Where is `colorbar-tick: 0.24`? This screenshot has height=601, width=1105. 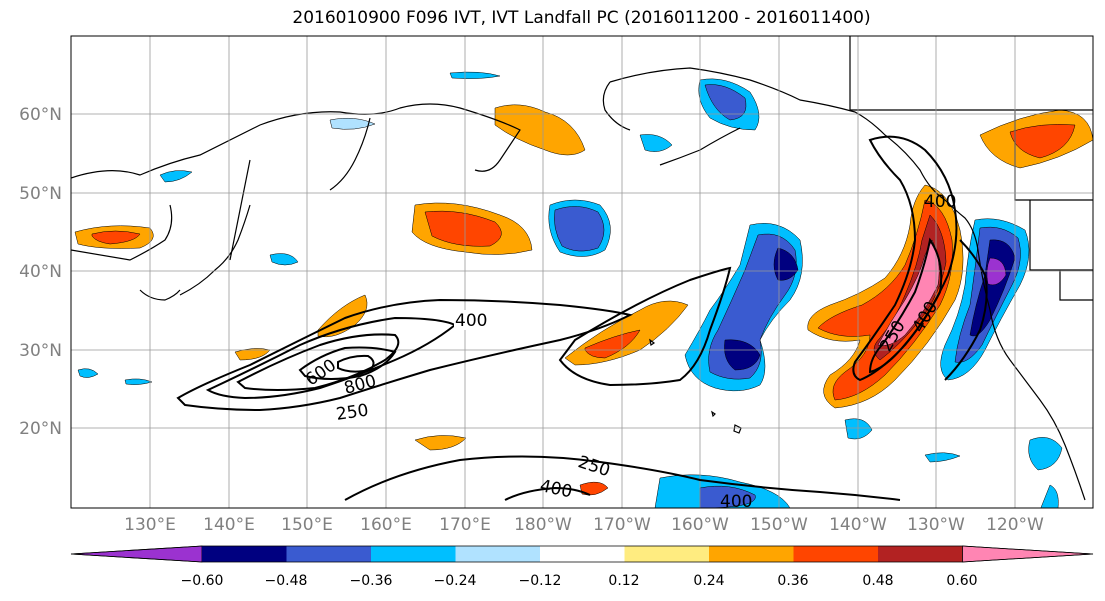 colorbar-tick: 0.24 is located at coordinates (708, 581).